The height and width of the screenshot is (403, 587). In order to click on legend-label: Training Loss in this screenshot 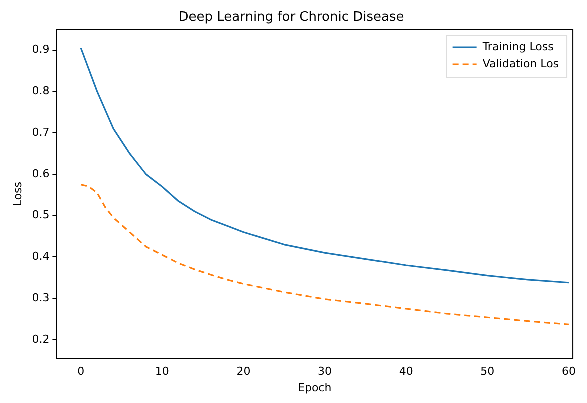, I will do `click(518, 47)`.